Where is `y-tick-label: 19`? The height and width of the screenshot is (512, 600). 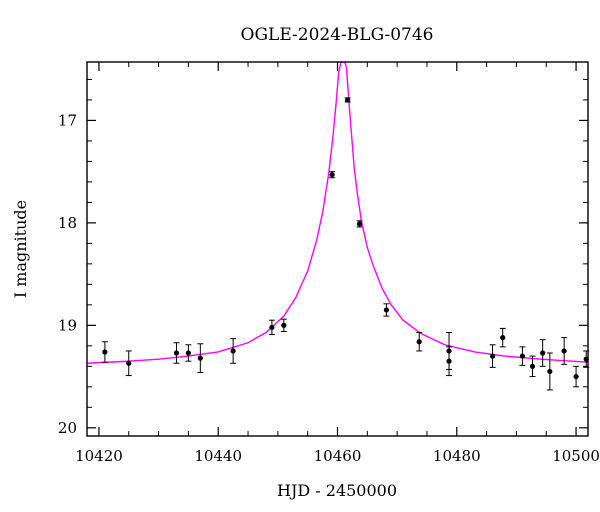
y-tick-label: 19 is located at coordinates (67, 325).